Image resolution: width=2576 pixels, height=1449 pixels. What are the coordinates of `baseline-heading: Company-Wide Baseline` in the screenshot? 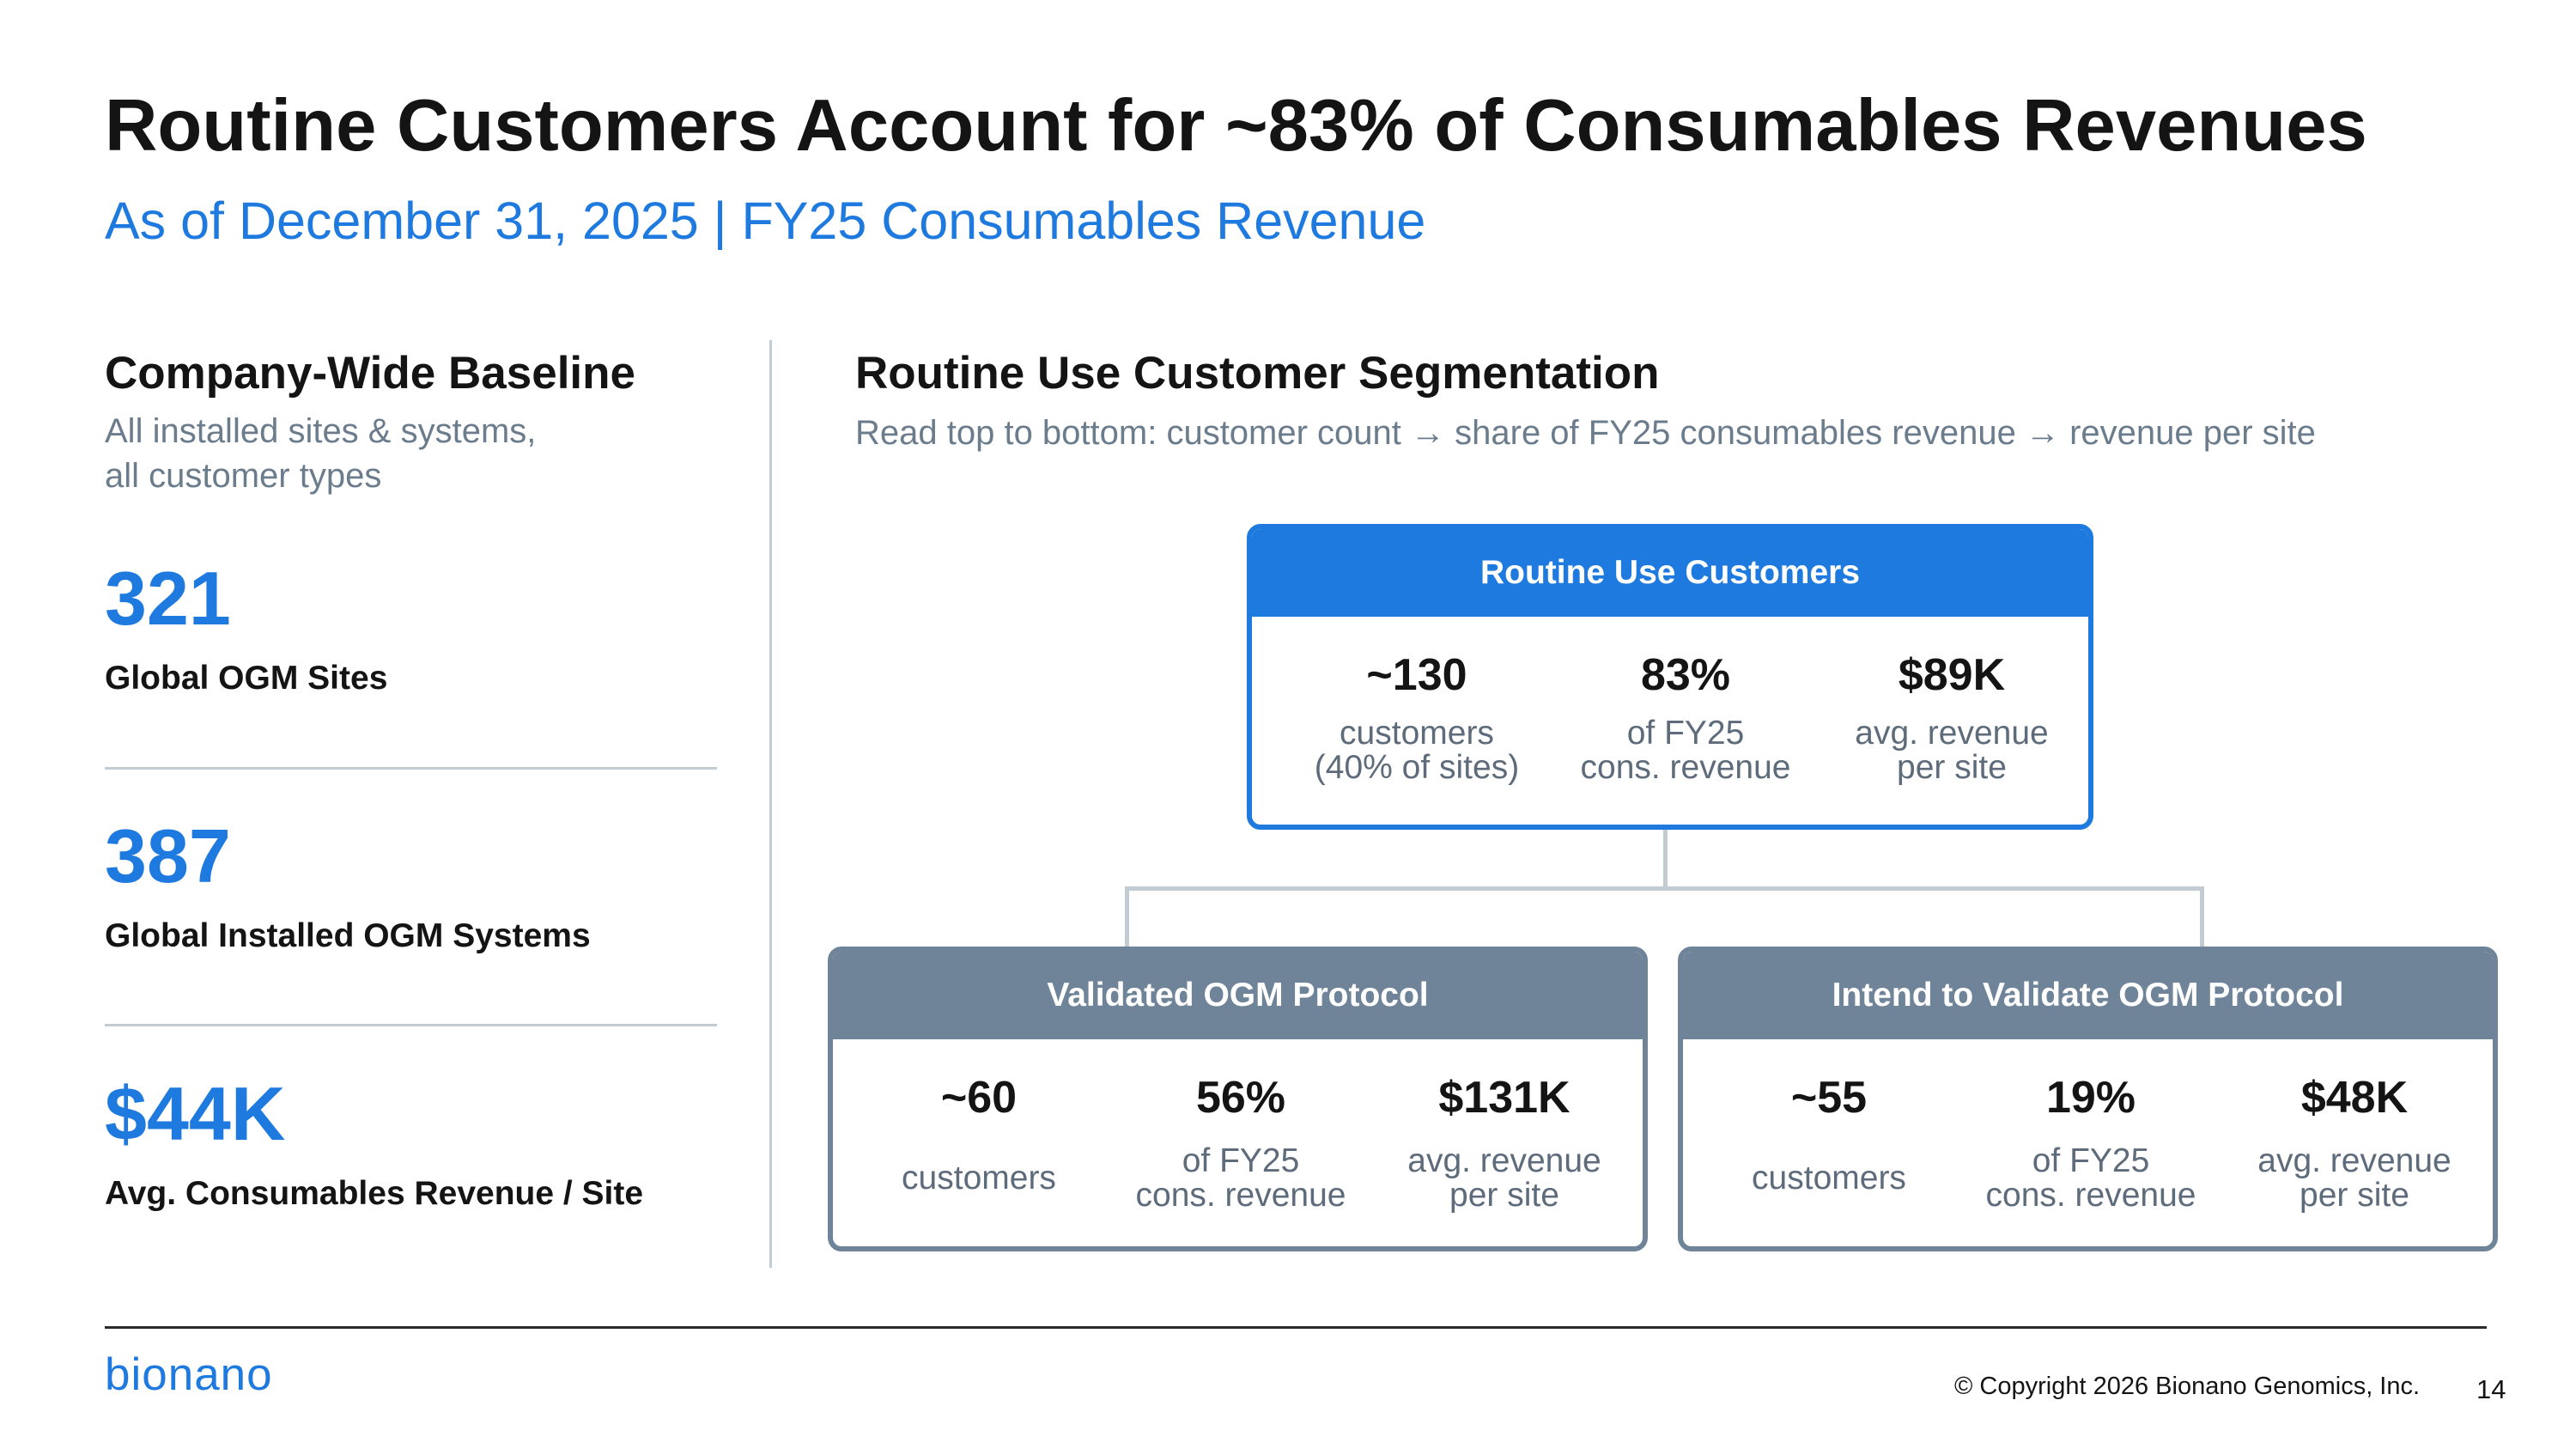 It's located at (370, 373).